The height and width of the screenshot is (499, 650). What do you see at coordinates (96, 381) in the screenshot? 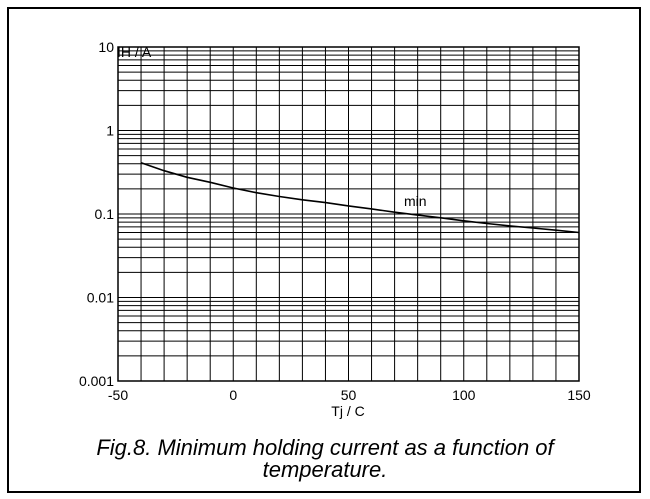
I see `y-tick-label: 0.001` at bounding box center [96, 381].